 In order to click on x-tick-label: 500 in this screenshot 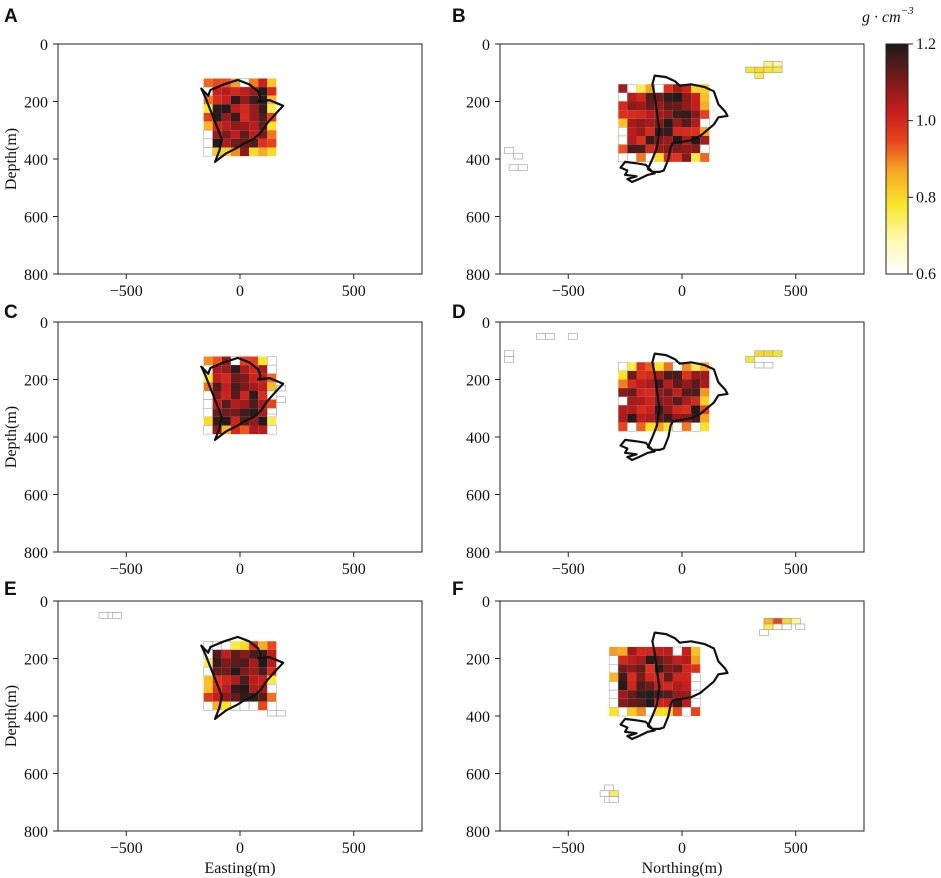, I will do `click(796, 569)`.